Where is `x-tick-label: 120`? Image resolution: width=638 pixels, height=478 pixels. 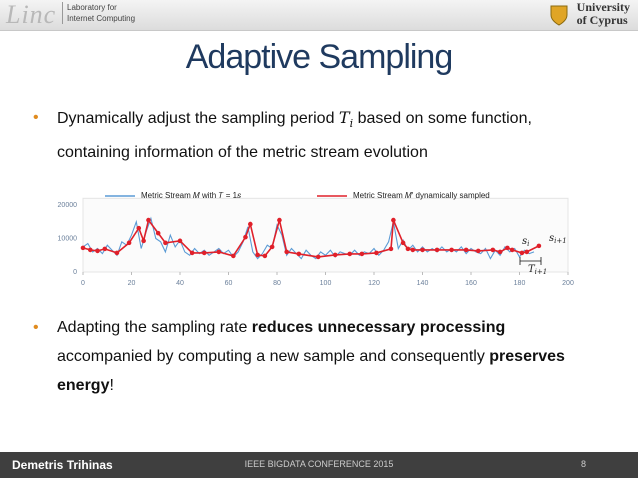 x-tick-label: 120 is located at coordinates (374, 283).